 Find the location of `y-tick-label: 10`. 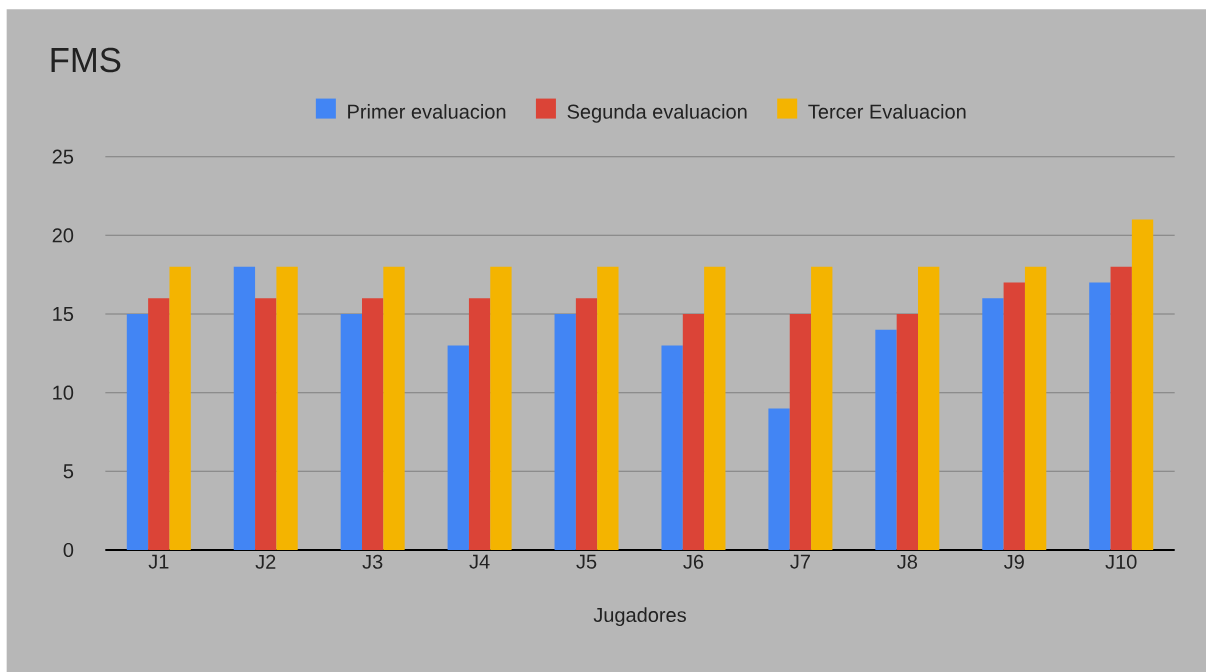

y-tick-label: 10 is located at coordinates (63, 392).